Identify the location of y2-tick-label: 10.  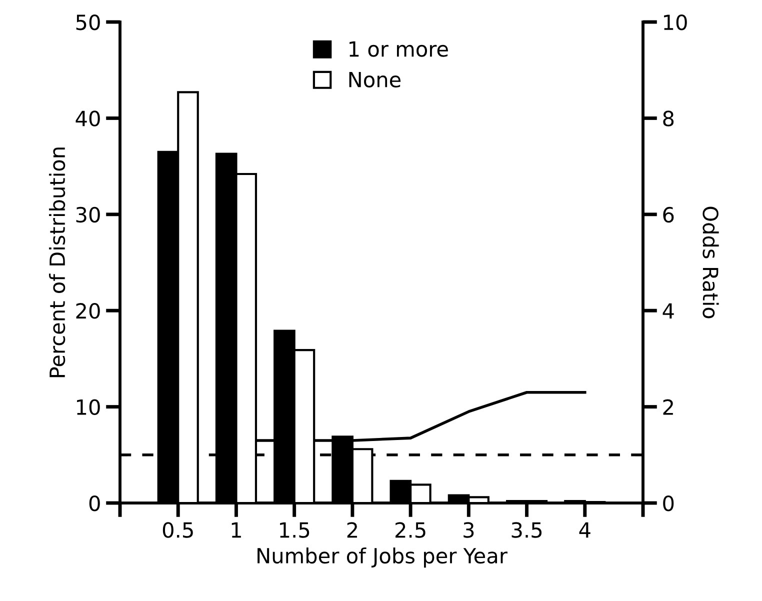
(675, 22).